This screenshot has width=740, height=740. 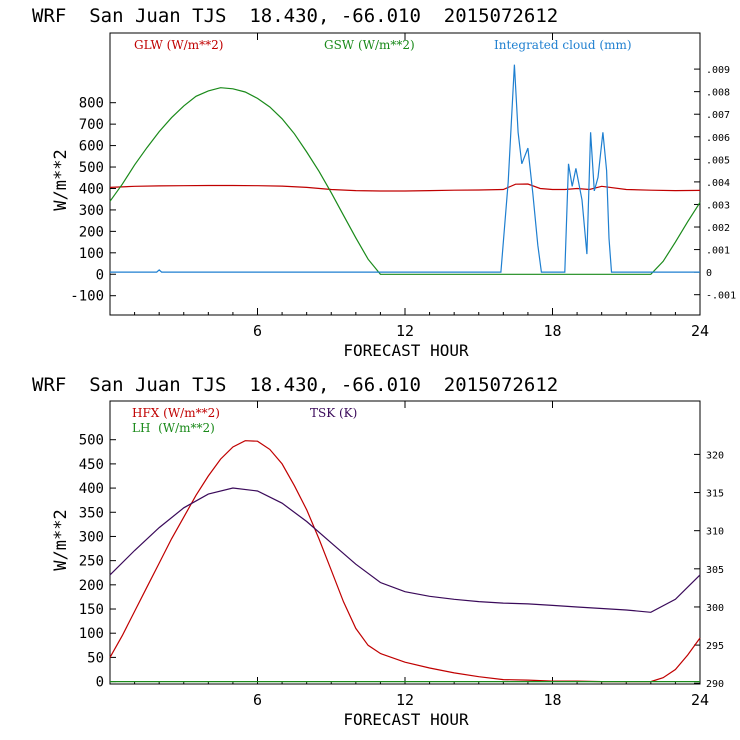 What do you see at coordinates (718, 115) in the screenshot?
I see `y2-tick-label: .007` at bounding box center [718, 115].